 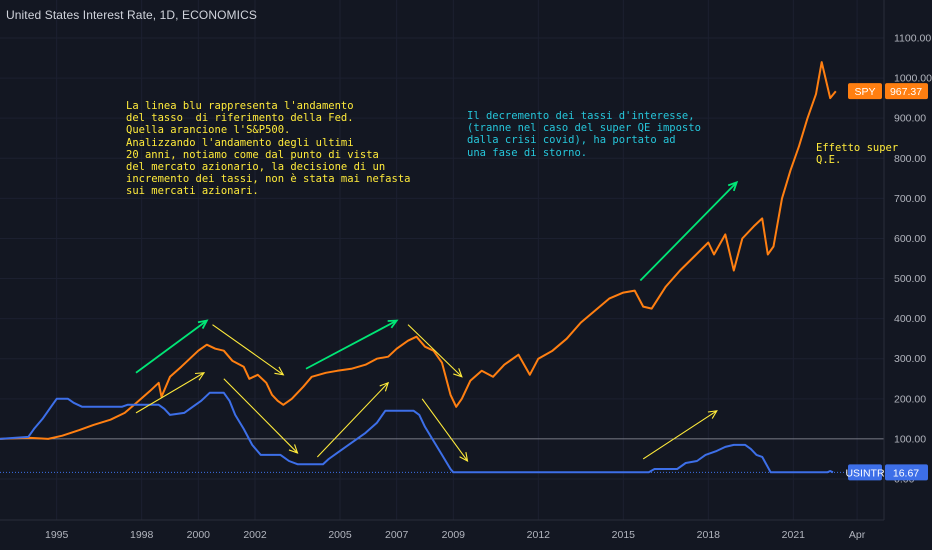 What do you see at coordinates (864, 92) in the screenshot?
I see `series-name-tag: SPY` at bounding box center [864, 92].